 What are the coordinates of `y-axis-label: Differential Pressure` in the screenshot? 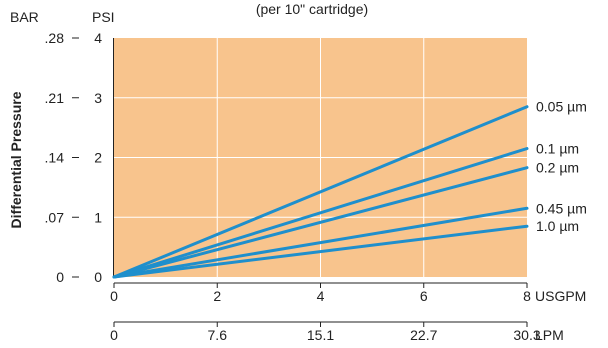 It's located at (16, 159).